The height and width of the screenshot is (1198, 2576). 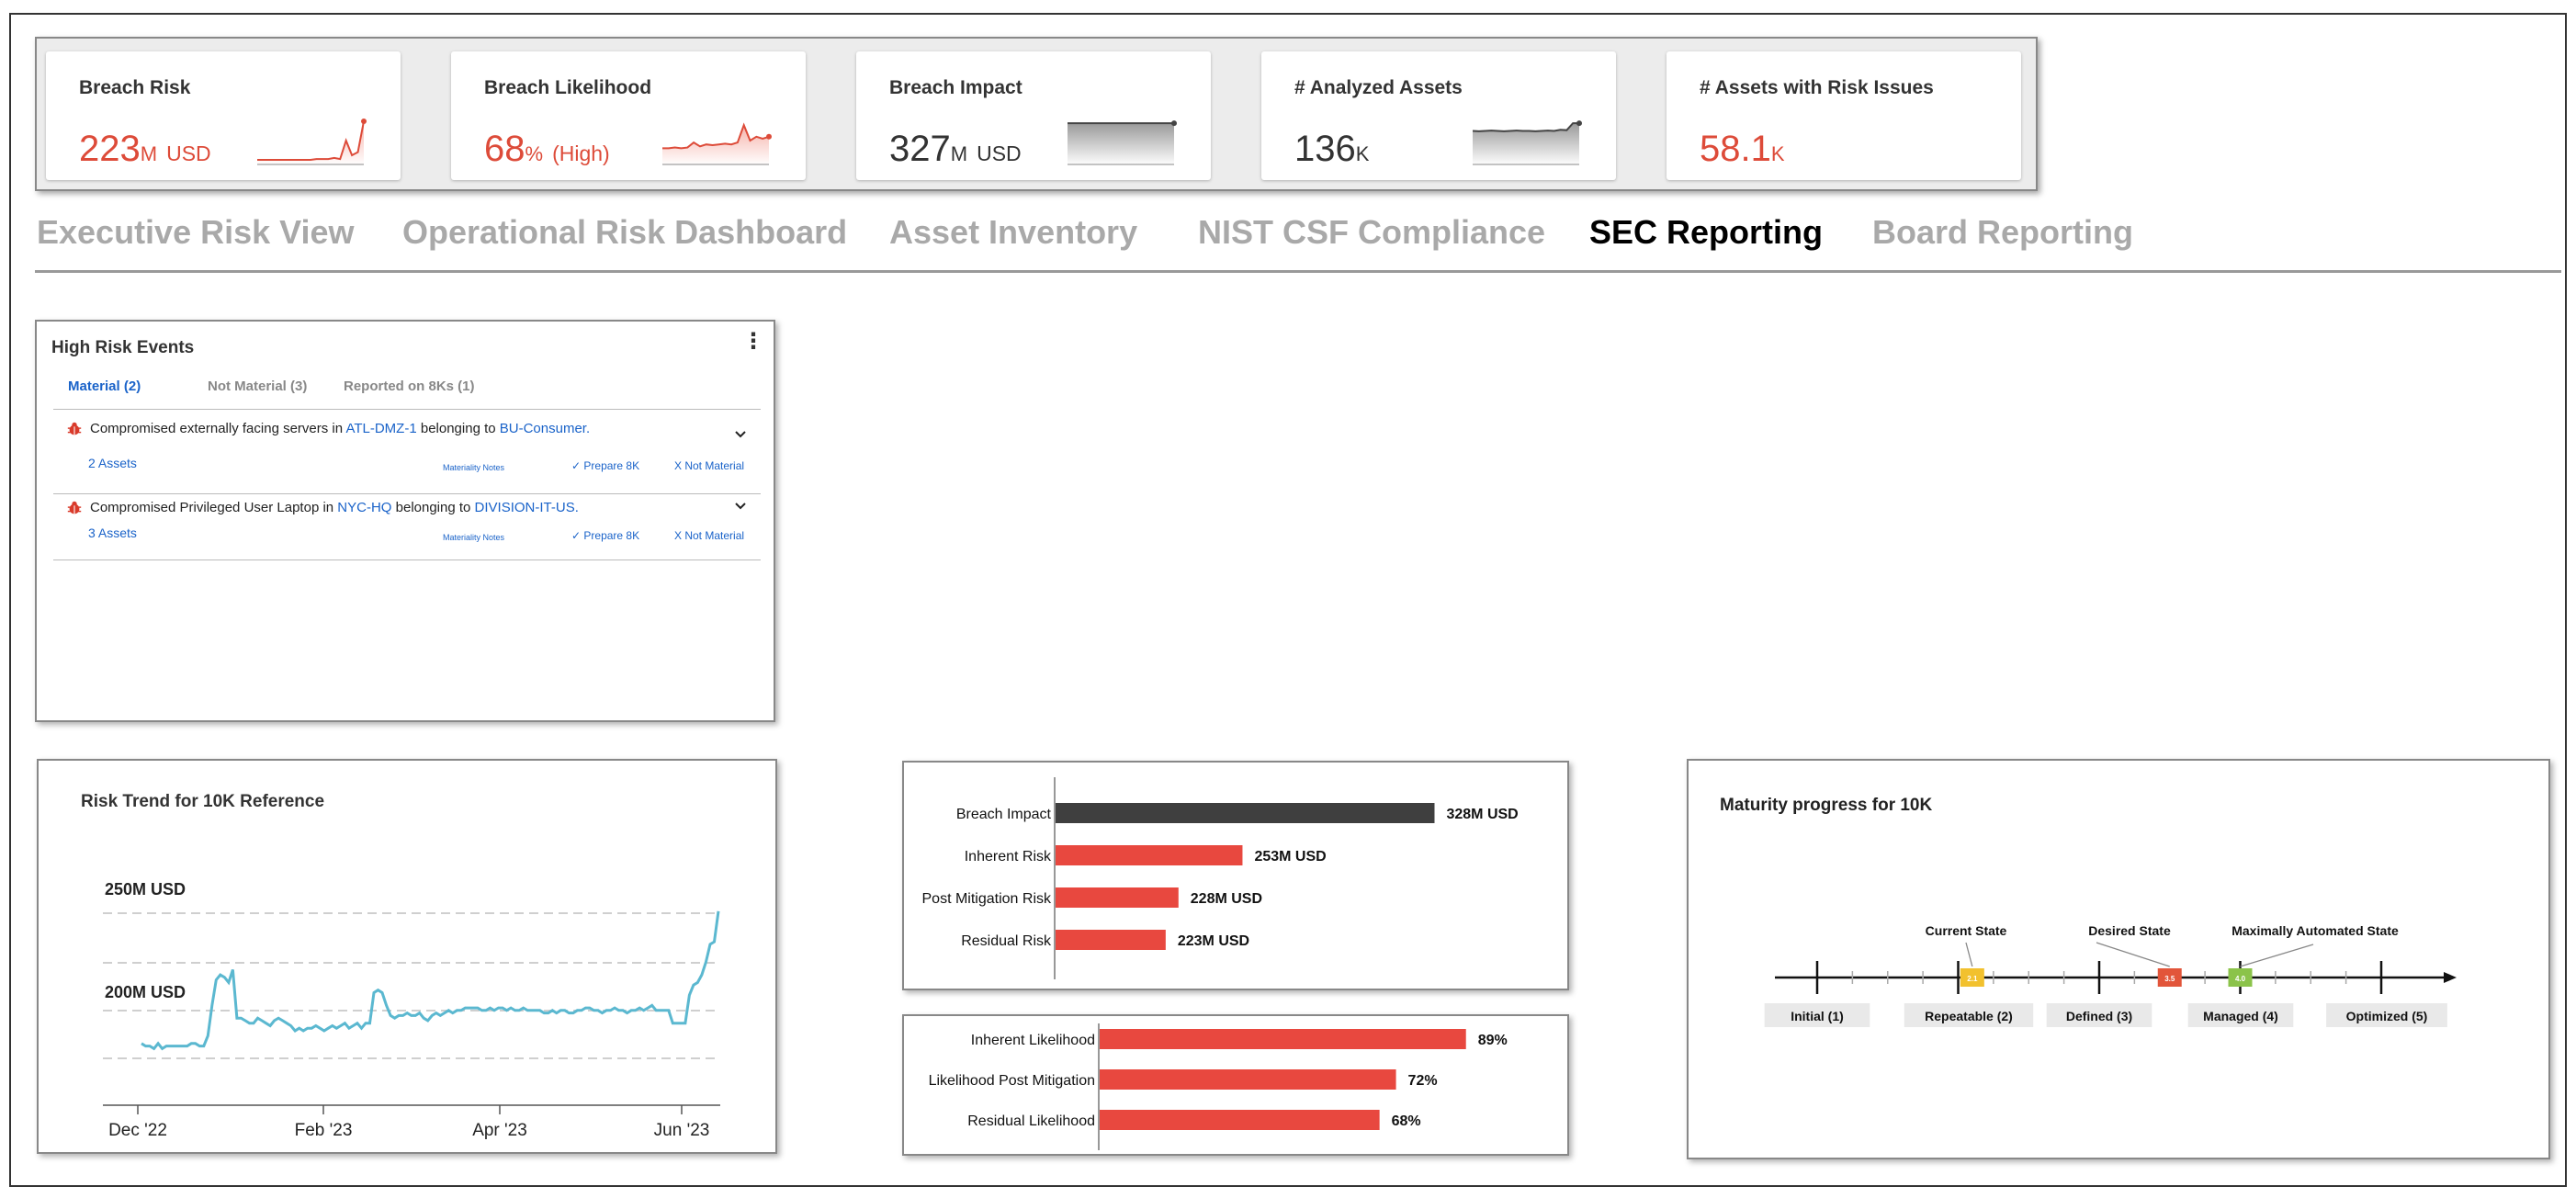 I want to click on marker-label: Desired State, so click(x=2129, y=930).